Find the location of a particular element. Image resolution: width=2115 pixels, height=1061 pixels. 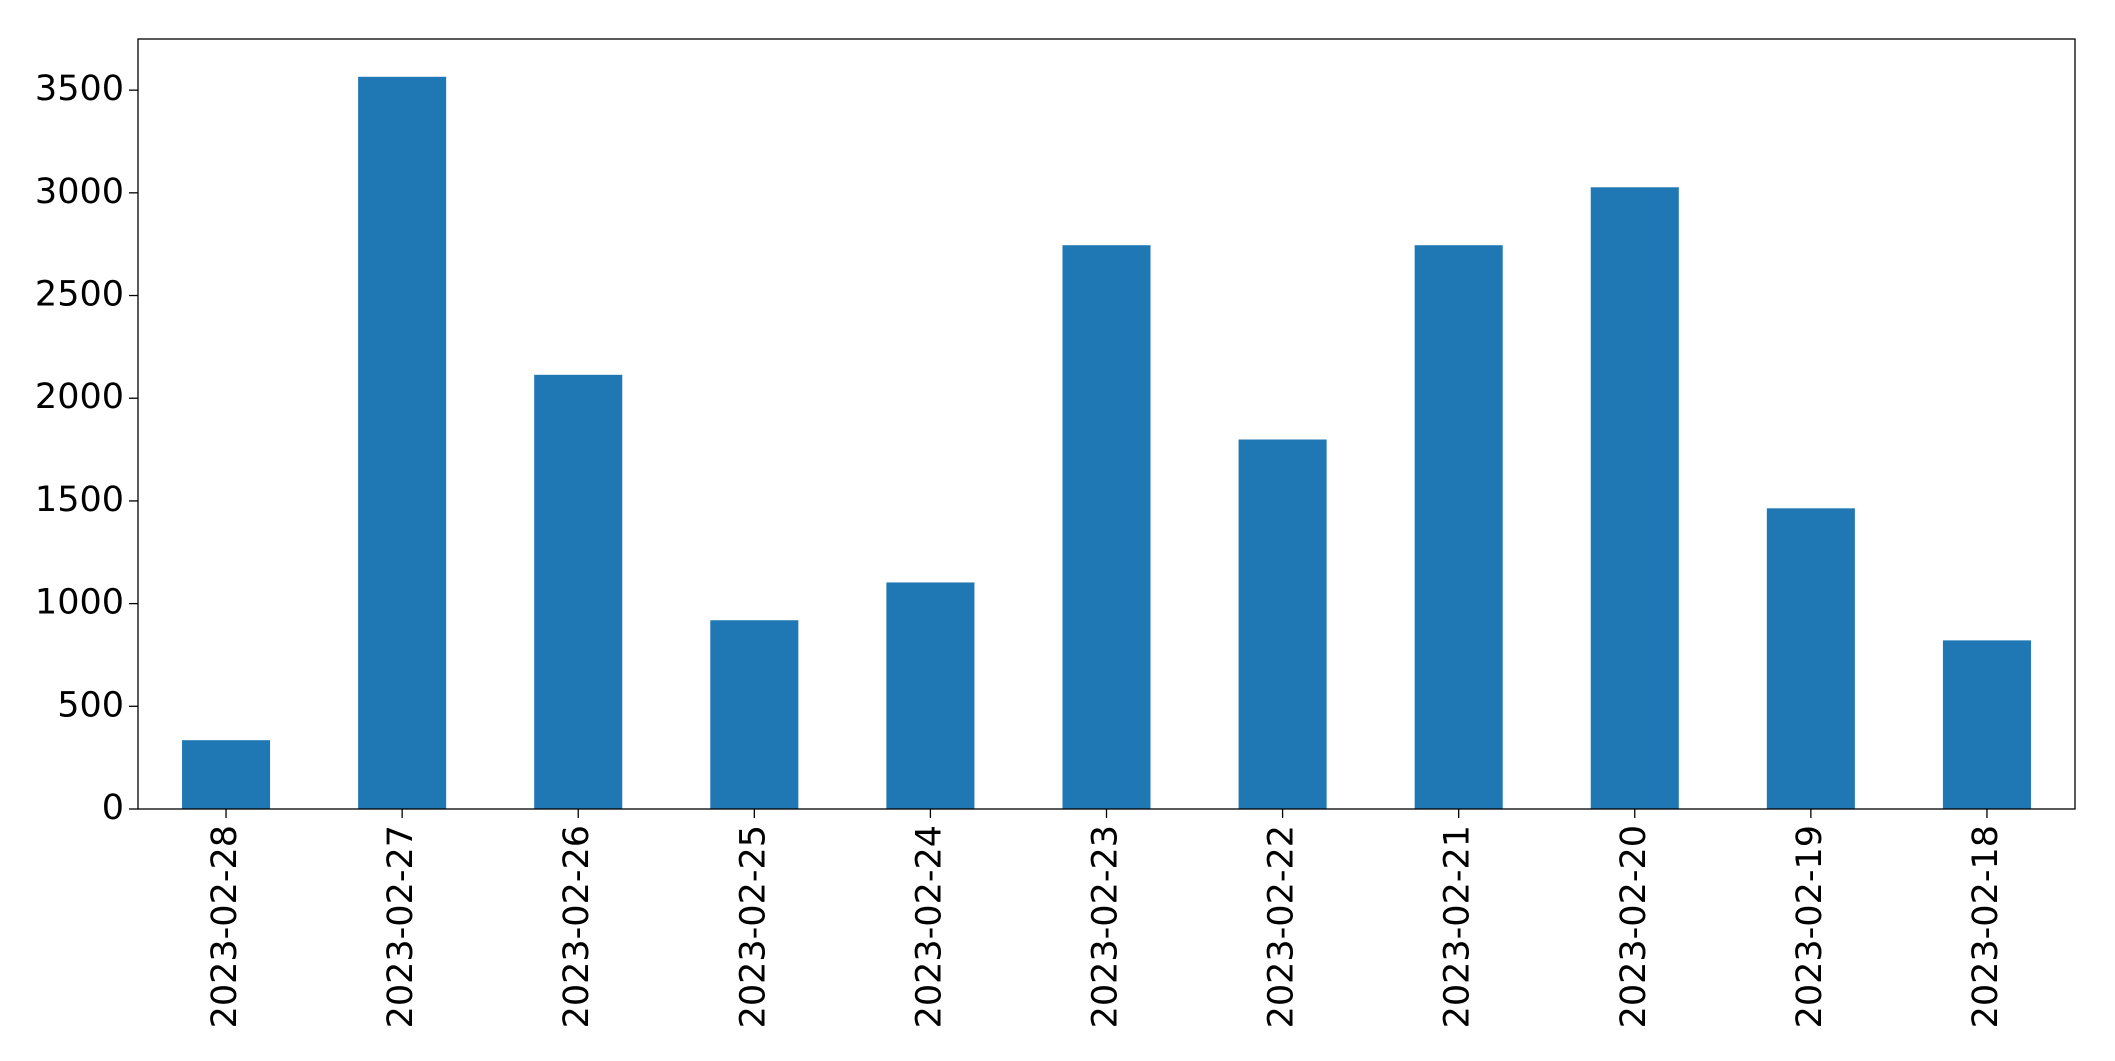

y-tick-label: 3500 is located at coordinates (79, 89).